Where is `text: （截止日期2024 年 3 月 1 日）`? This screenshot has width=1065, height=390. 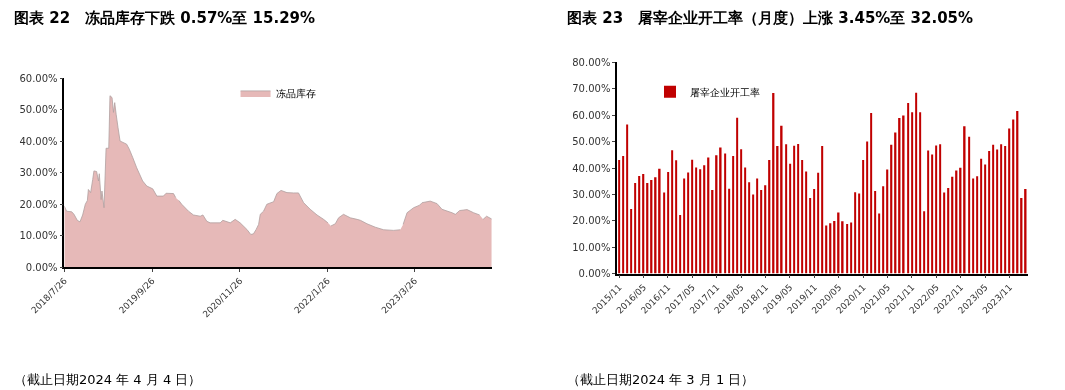
text: （截止日期2024 年 3 月 1 日） is located at coordinates (661, 379).